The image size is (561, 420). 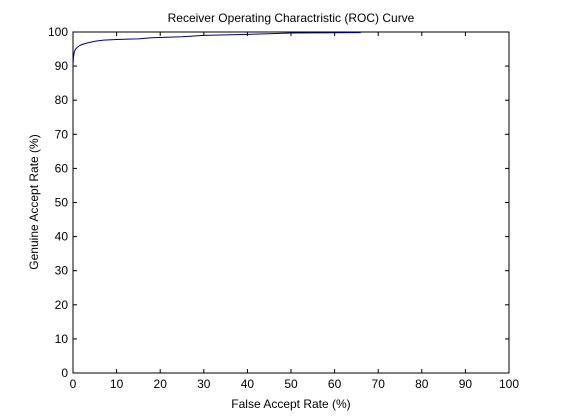 I want to click on y-tick-label-3: 30, so click(x=62, y=271).